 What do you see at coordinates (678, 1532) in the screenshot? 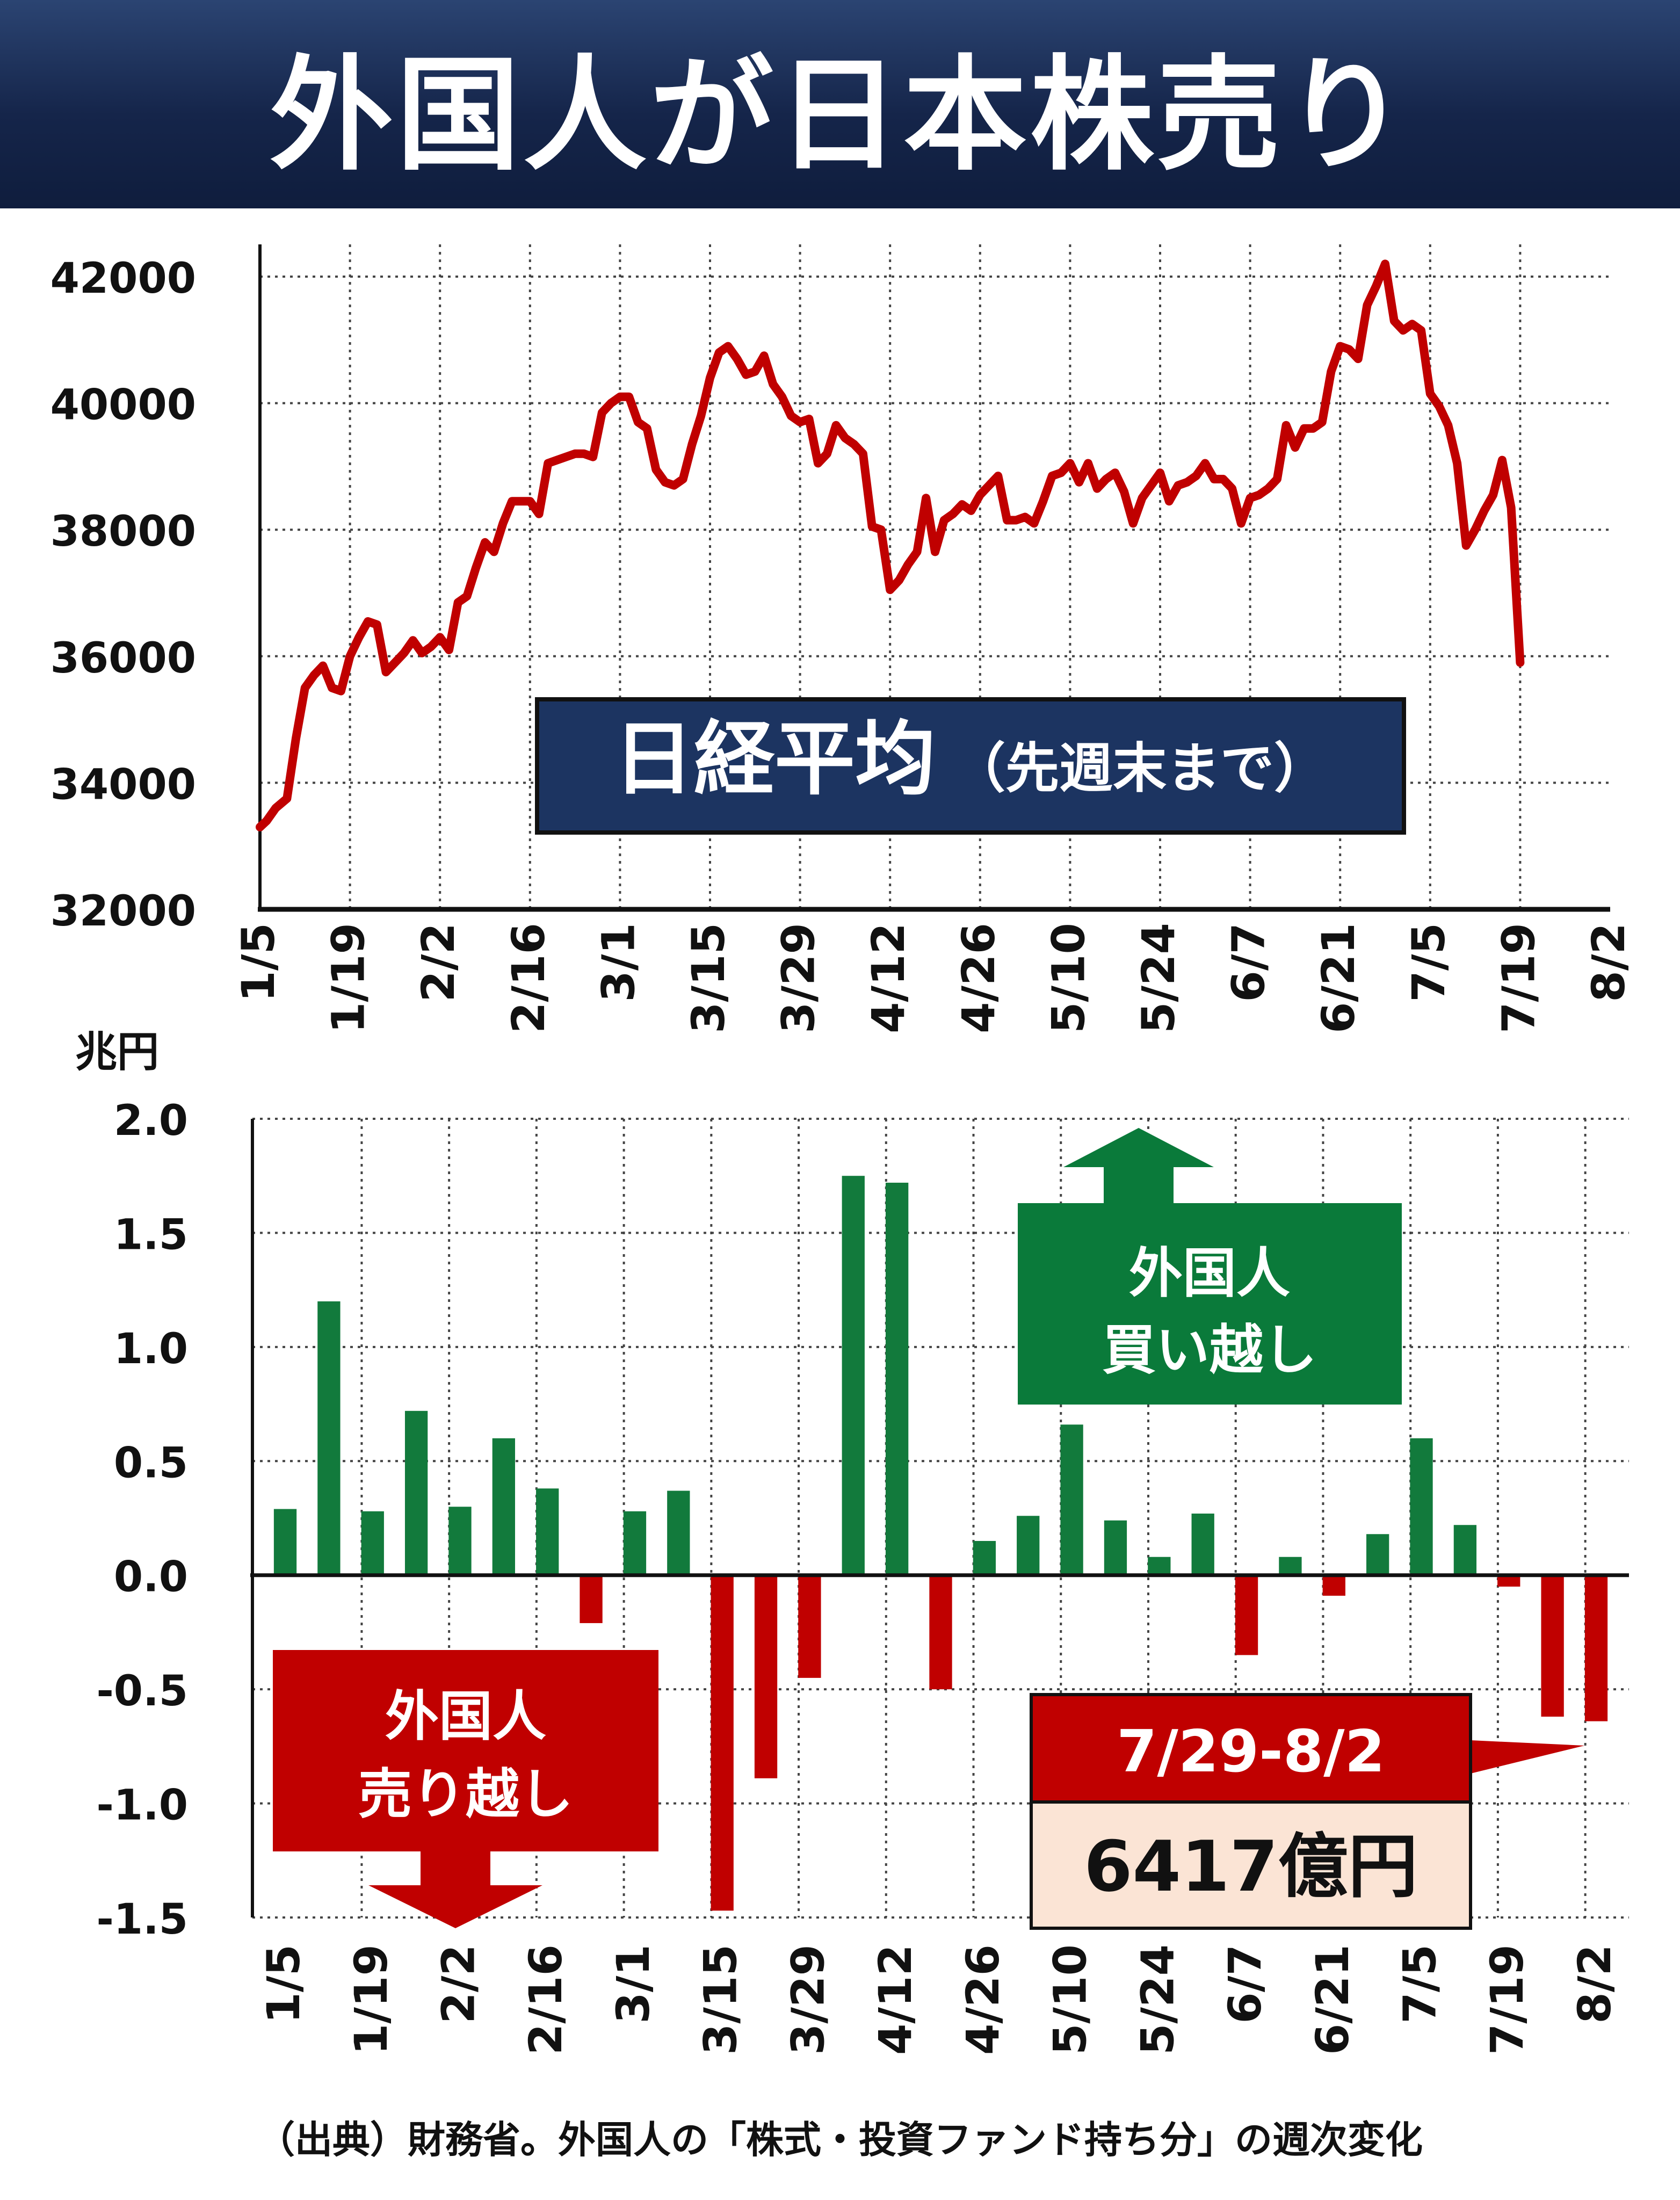
I see `bar-3/8` at bounding box center [678, 1532].